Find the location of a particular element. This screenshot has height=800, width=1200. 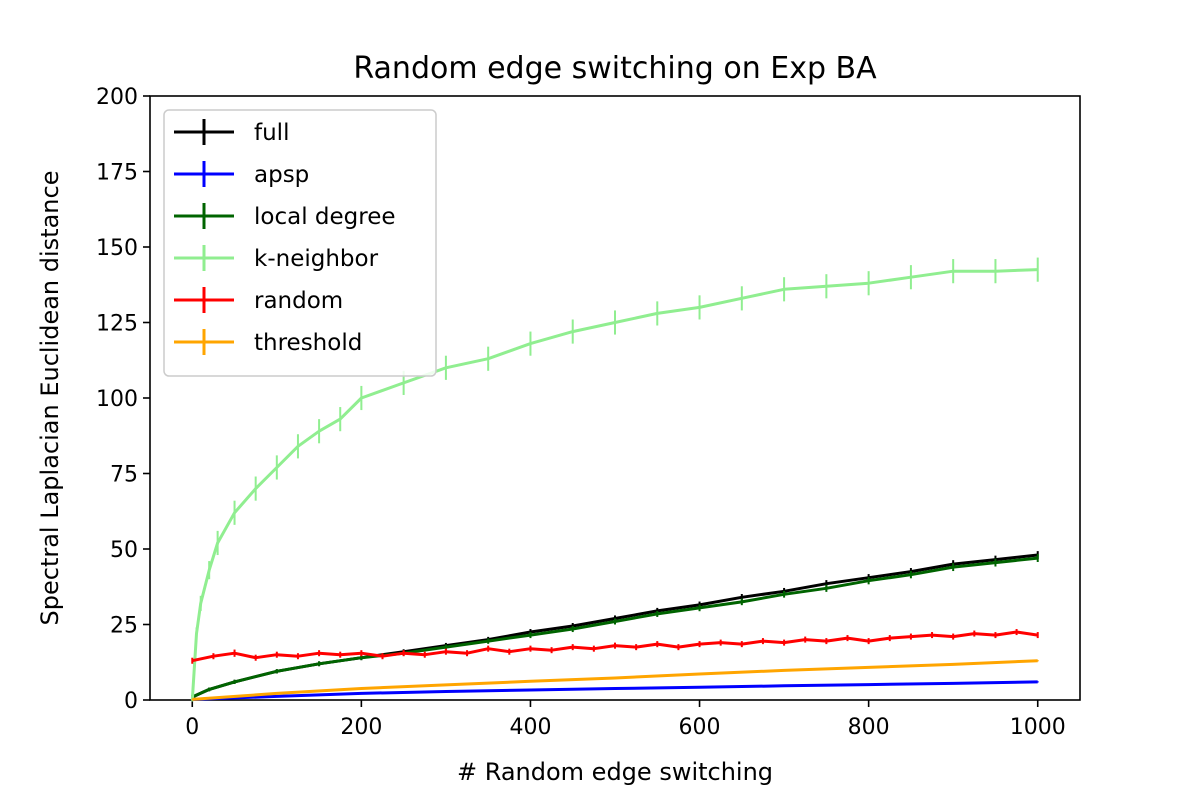

y-tick-label: 200 is located at coordinates (117, 97).